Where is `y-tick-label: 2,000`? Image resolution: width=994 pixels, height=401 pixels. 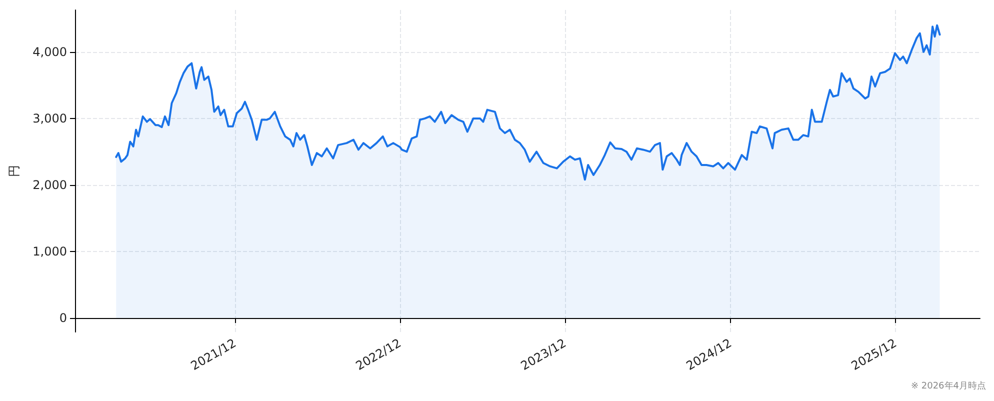 y-tick-label: 2,000 is located at coordinates (49, 185).